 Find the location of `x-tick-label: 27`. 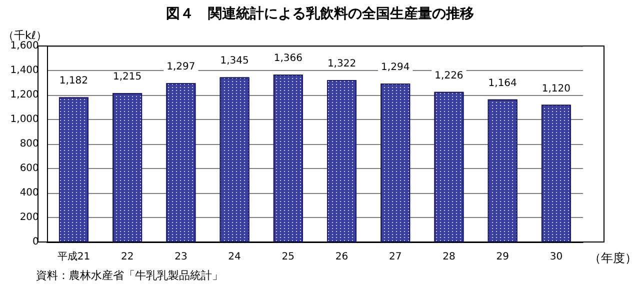

x-tick-label: 27 is located at coordinates (395, 257).